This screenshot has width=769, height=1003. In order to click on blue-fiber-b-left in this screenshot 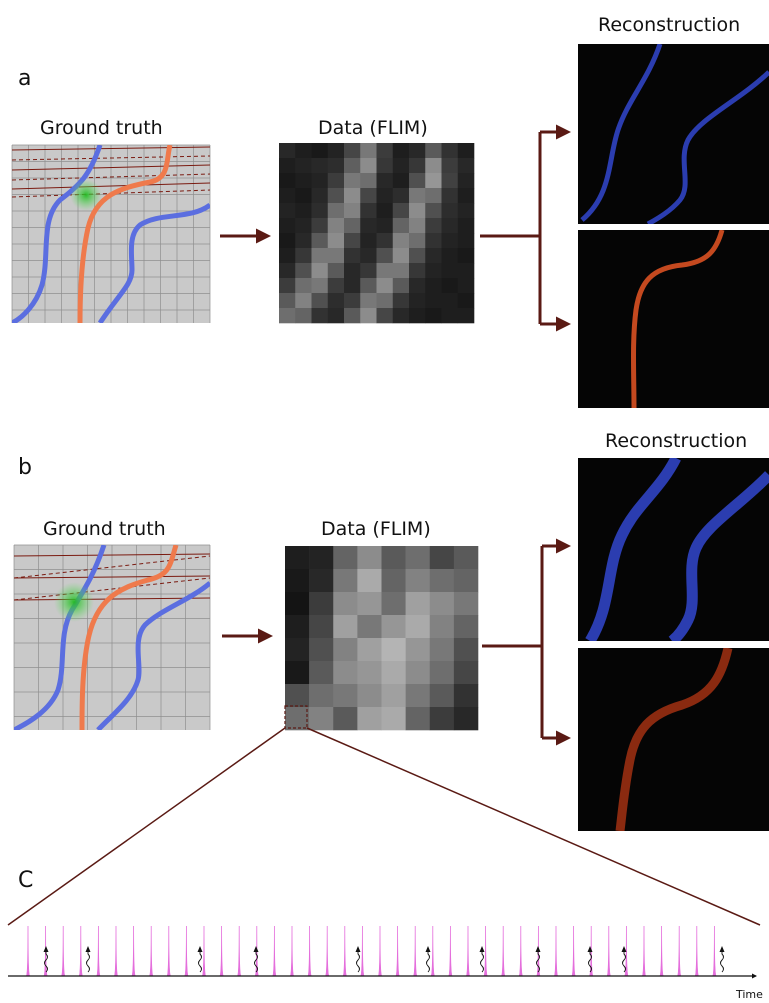, I will do `click(60, 637)`.